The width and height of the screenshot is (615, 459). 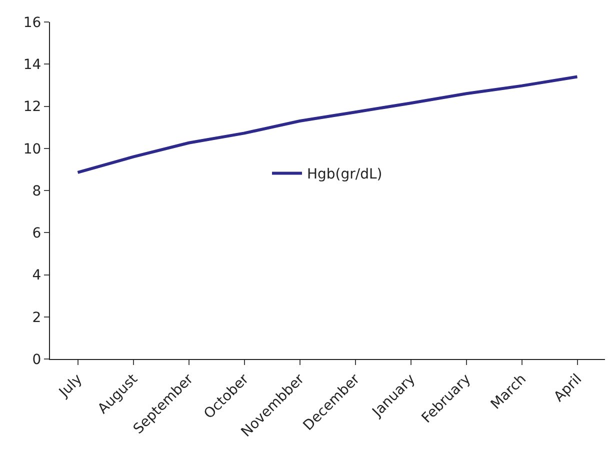 What do you see at coordinates (344, 174) in the screenshot?
I see `legend-label: Hgb(gr/dL)` at bounding box center [344, 174].